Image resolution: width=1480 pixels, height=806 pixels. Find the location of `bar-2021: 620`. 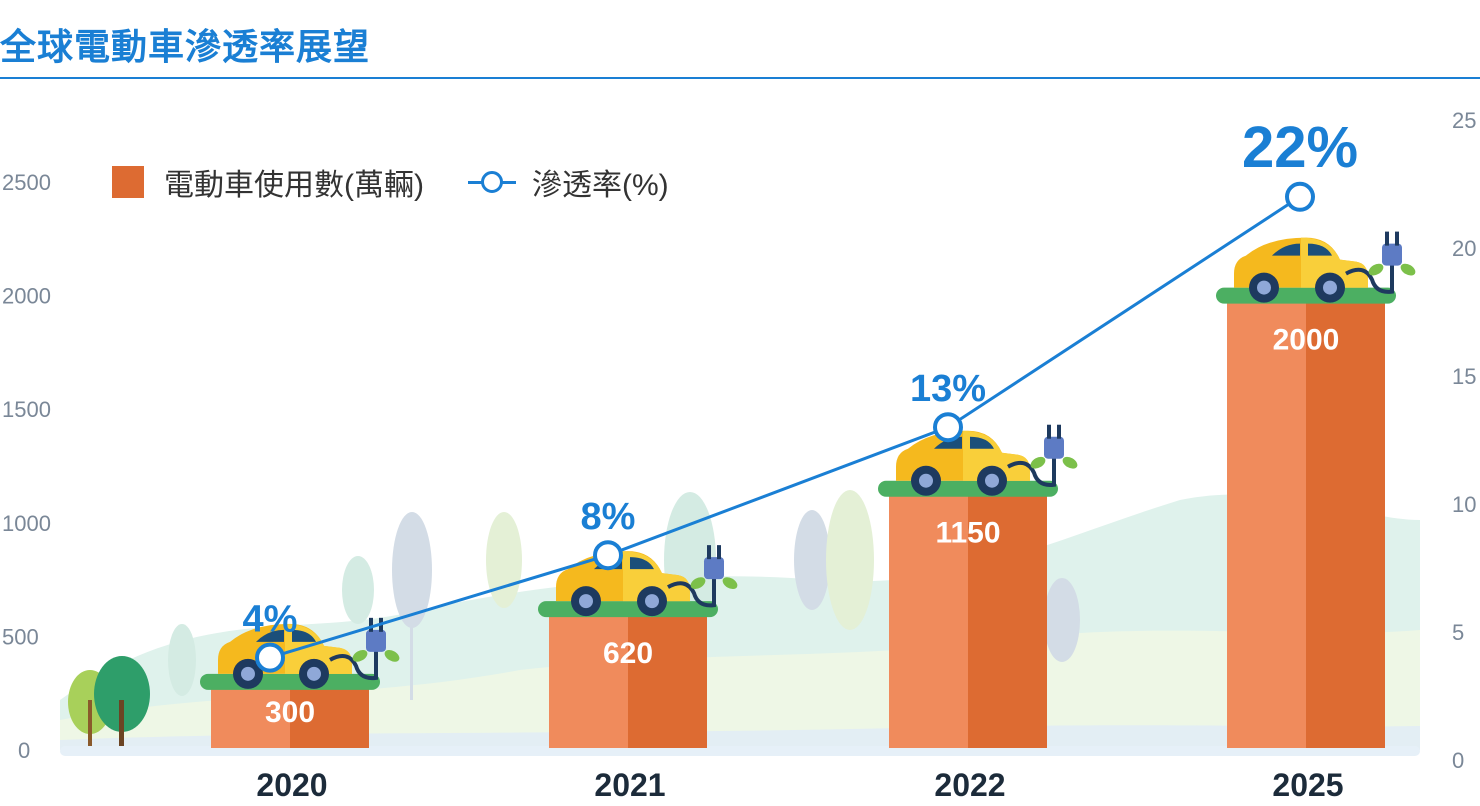

bar-2021: 620 is located at coordinates (628, 680).